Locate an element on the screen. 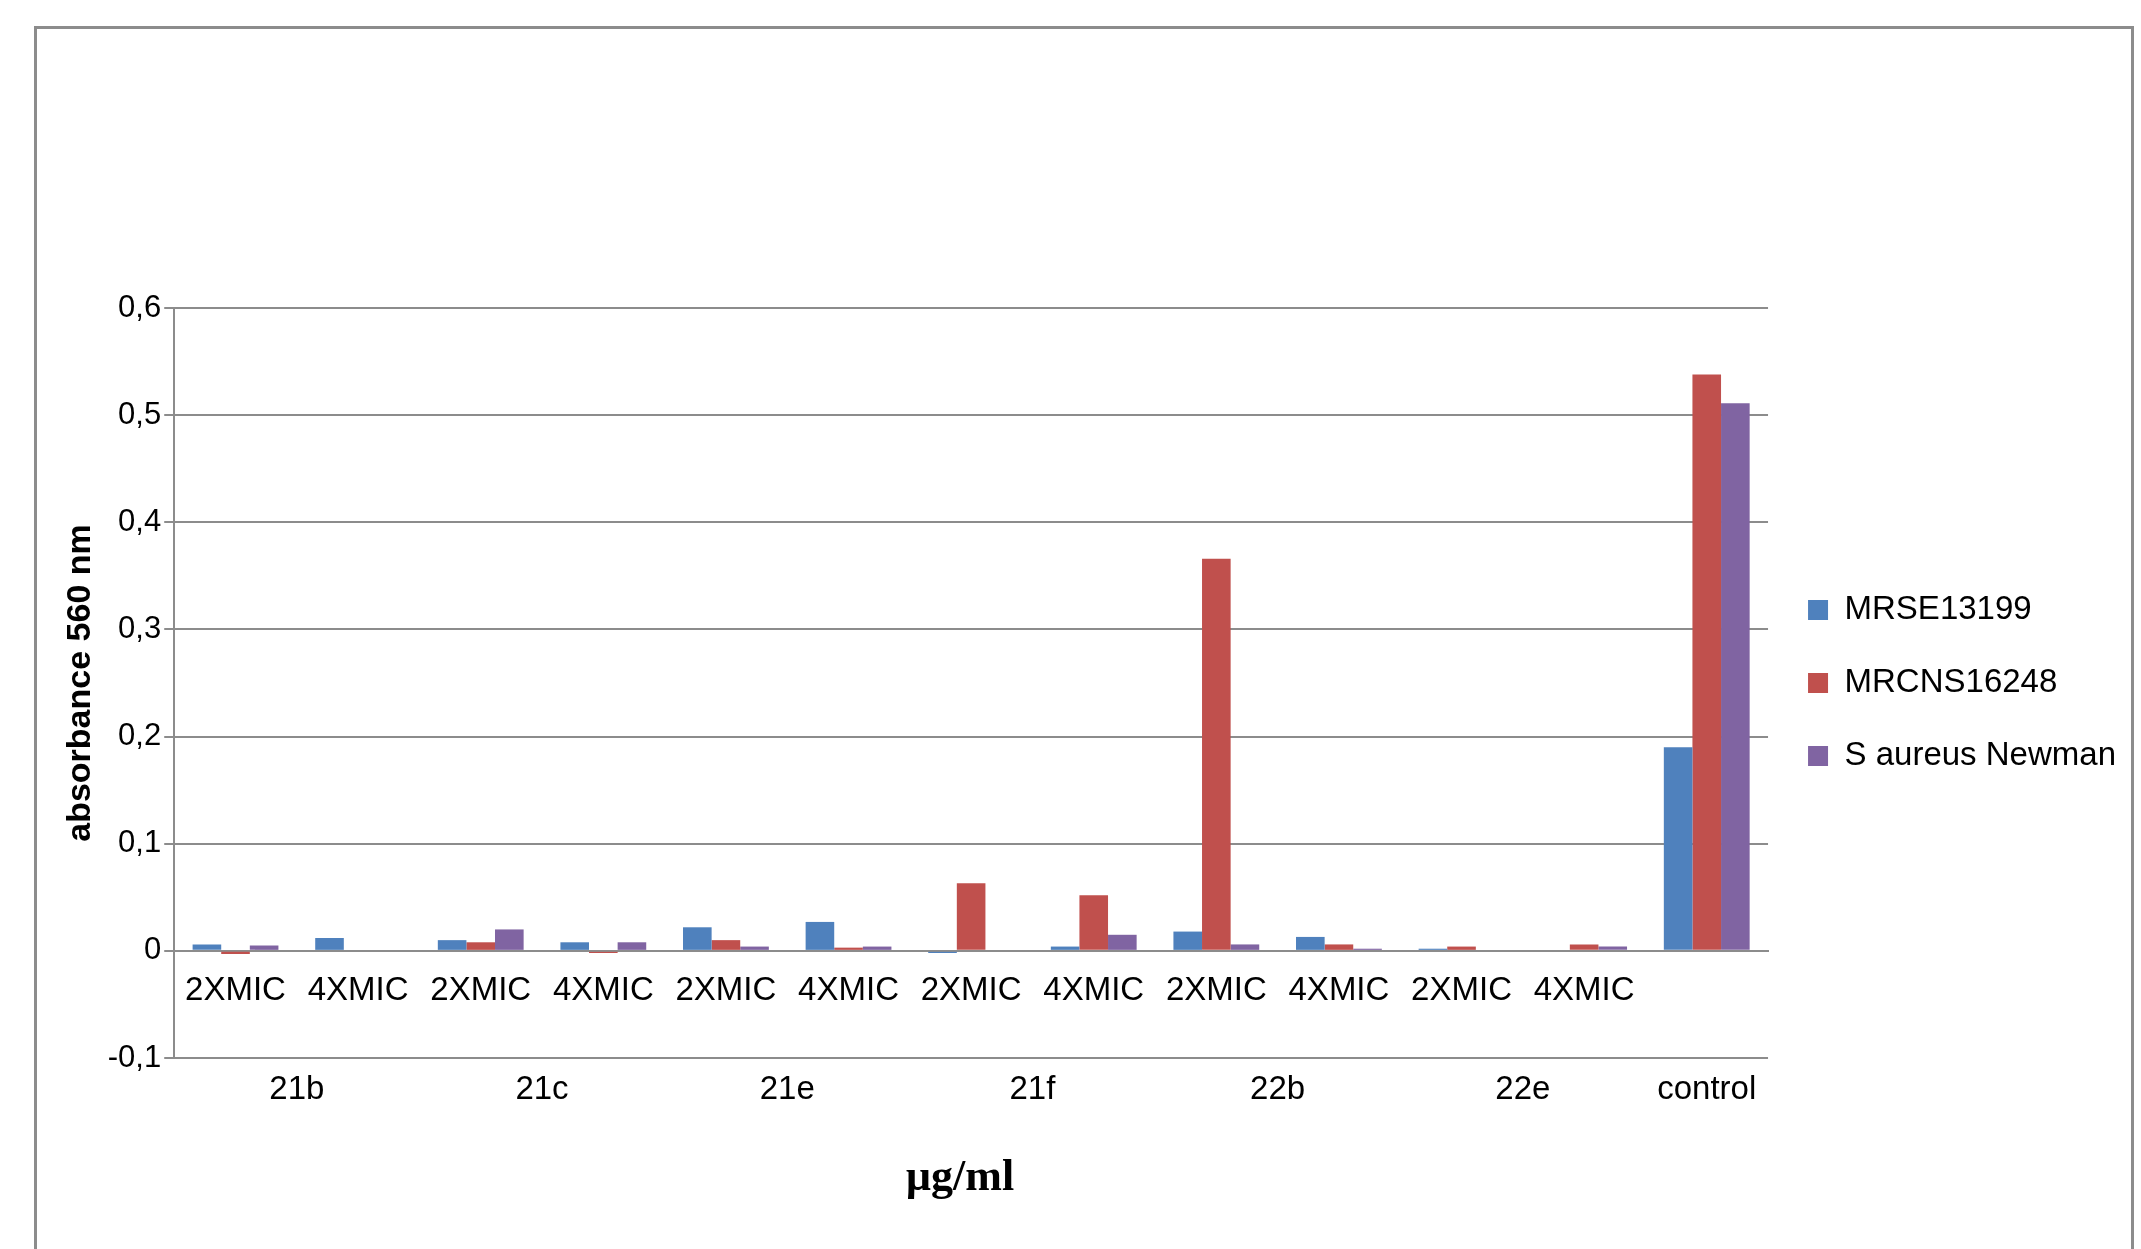 The image size is (2141, 1249). y-tick-label: 0,4 is located at coordinates (140, 520).